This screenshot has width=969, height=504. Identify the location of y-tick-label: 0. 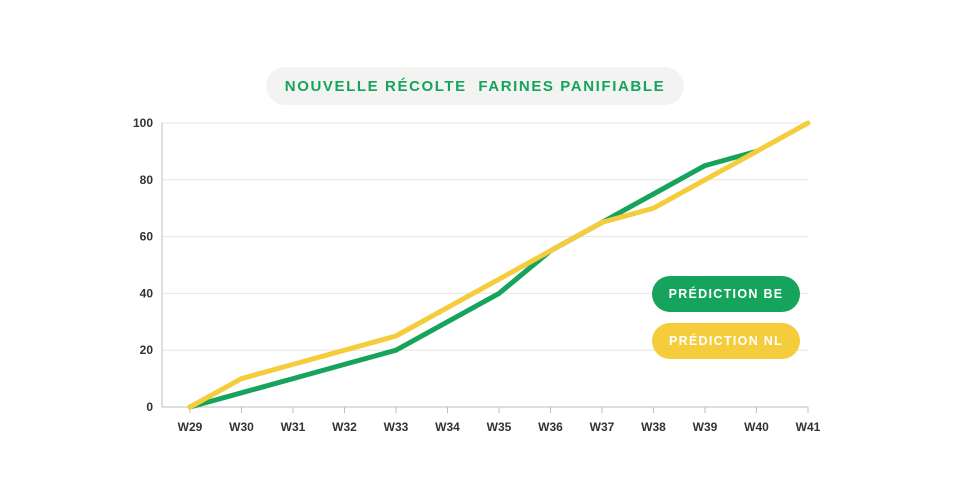
(149, 407).